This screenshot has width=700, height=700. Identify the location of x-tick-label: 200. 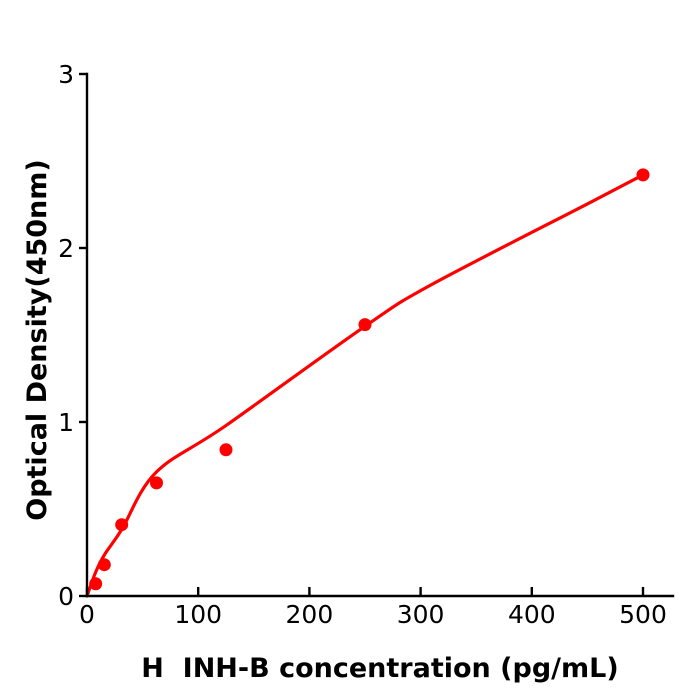
(310, 614).